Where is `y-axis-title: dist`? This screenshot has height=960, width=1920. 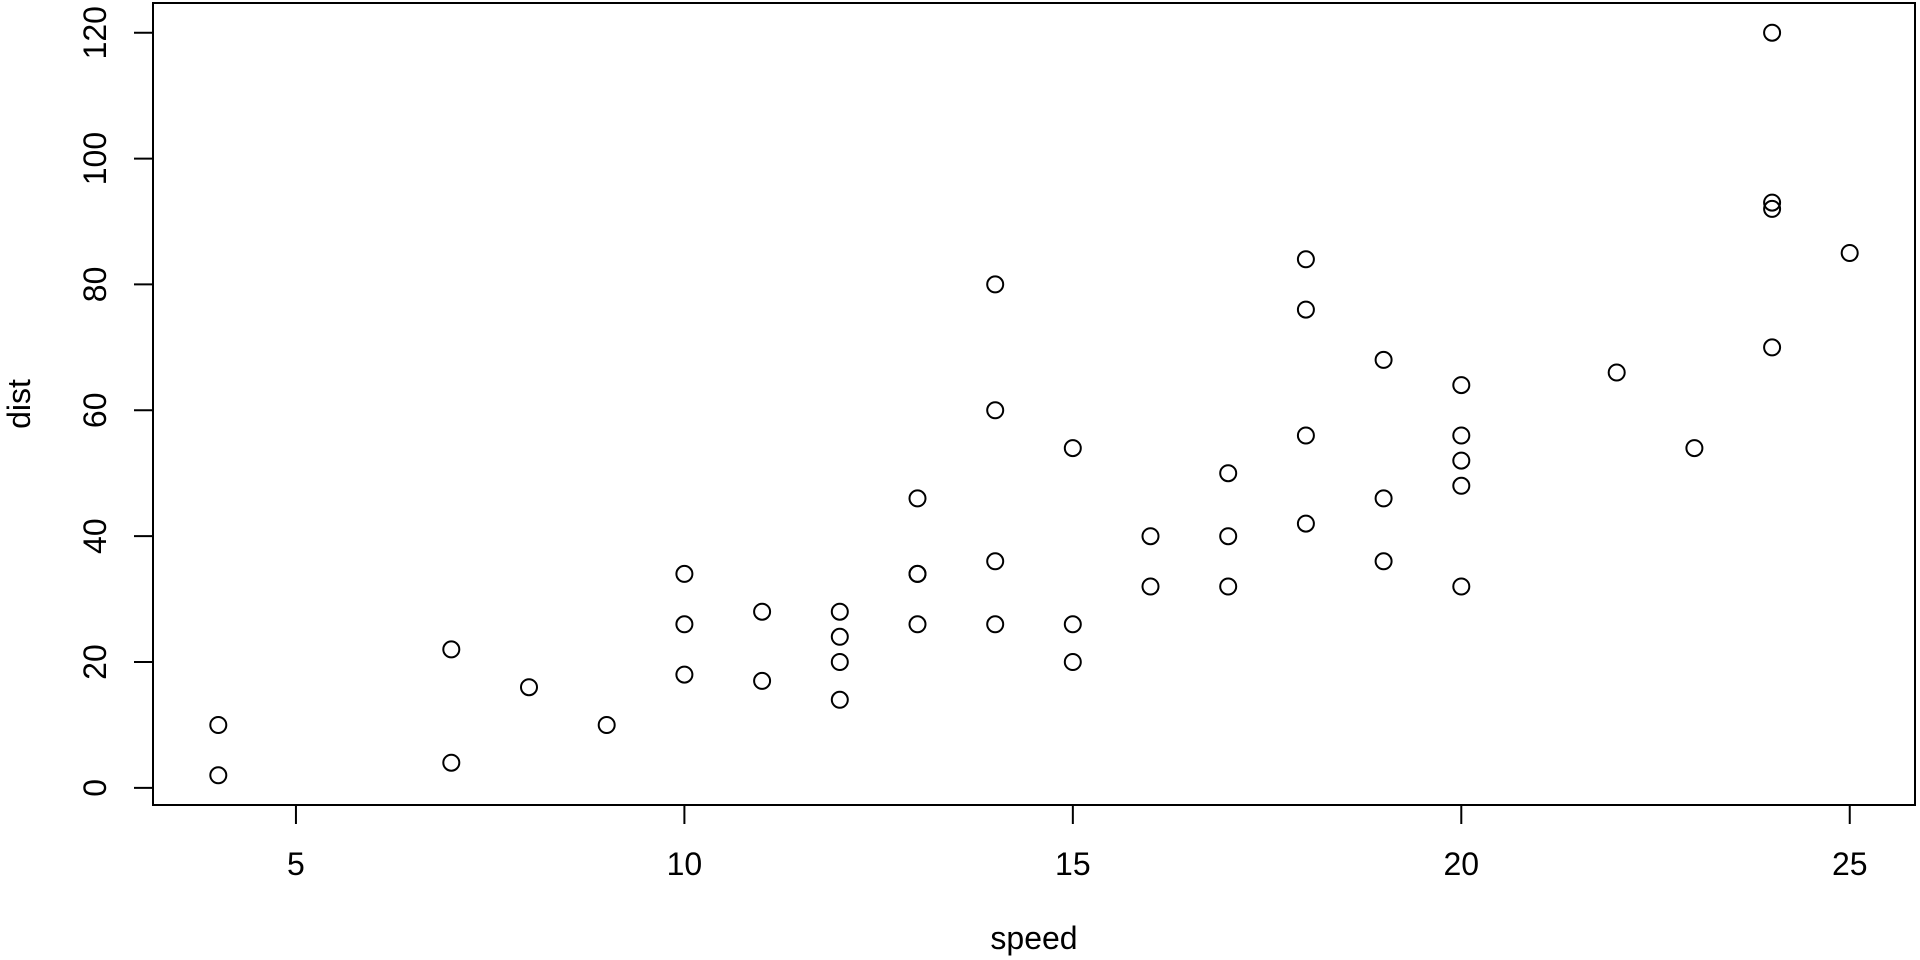
y-axis-title: dist is located at coordinates (19, 404).